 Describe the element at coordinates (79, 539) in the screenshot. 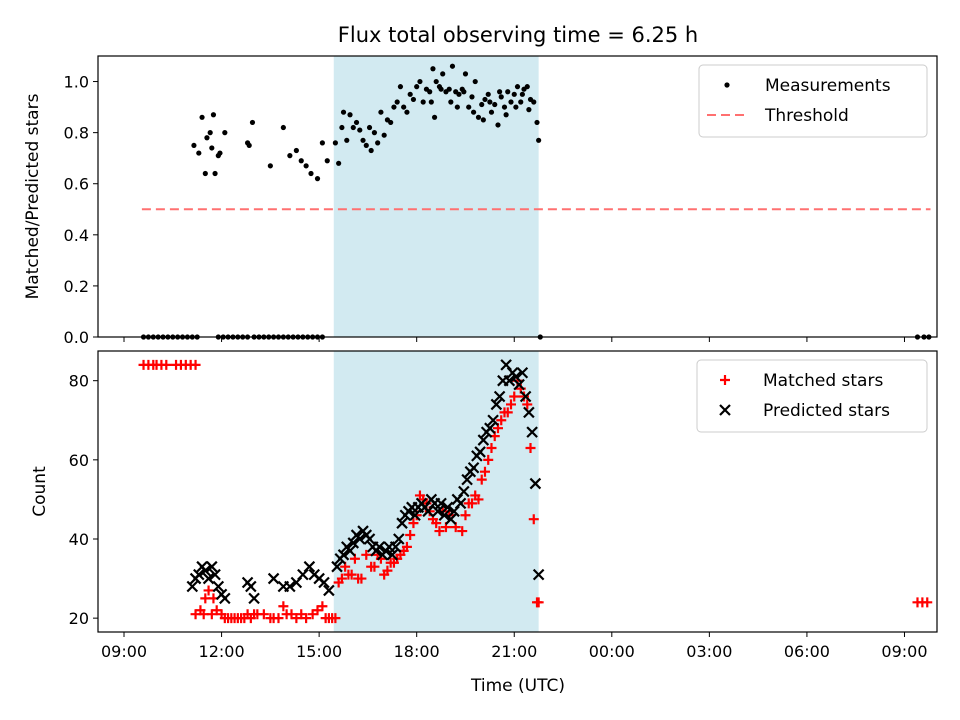

I see `y-tick-label: 40` at that location.